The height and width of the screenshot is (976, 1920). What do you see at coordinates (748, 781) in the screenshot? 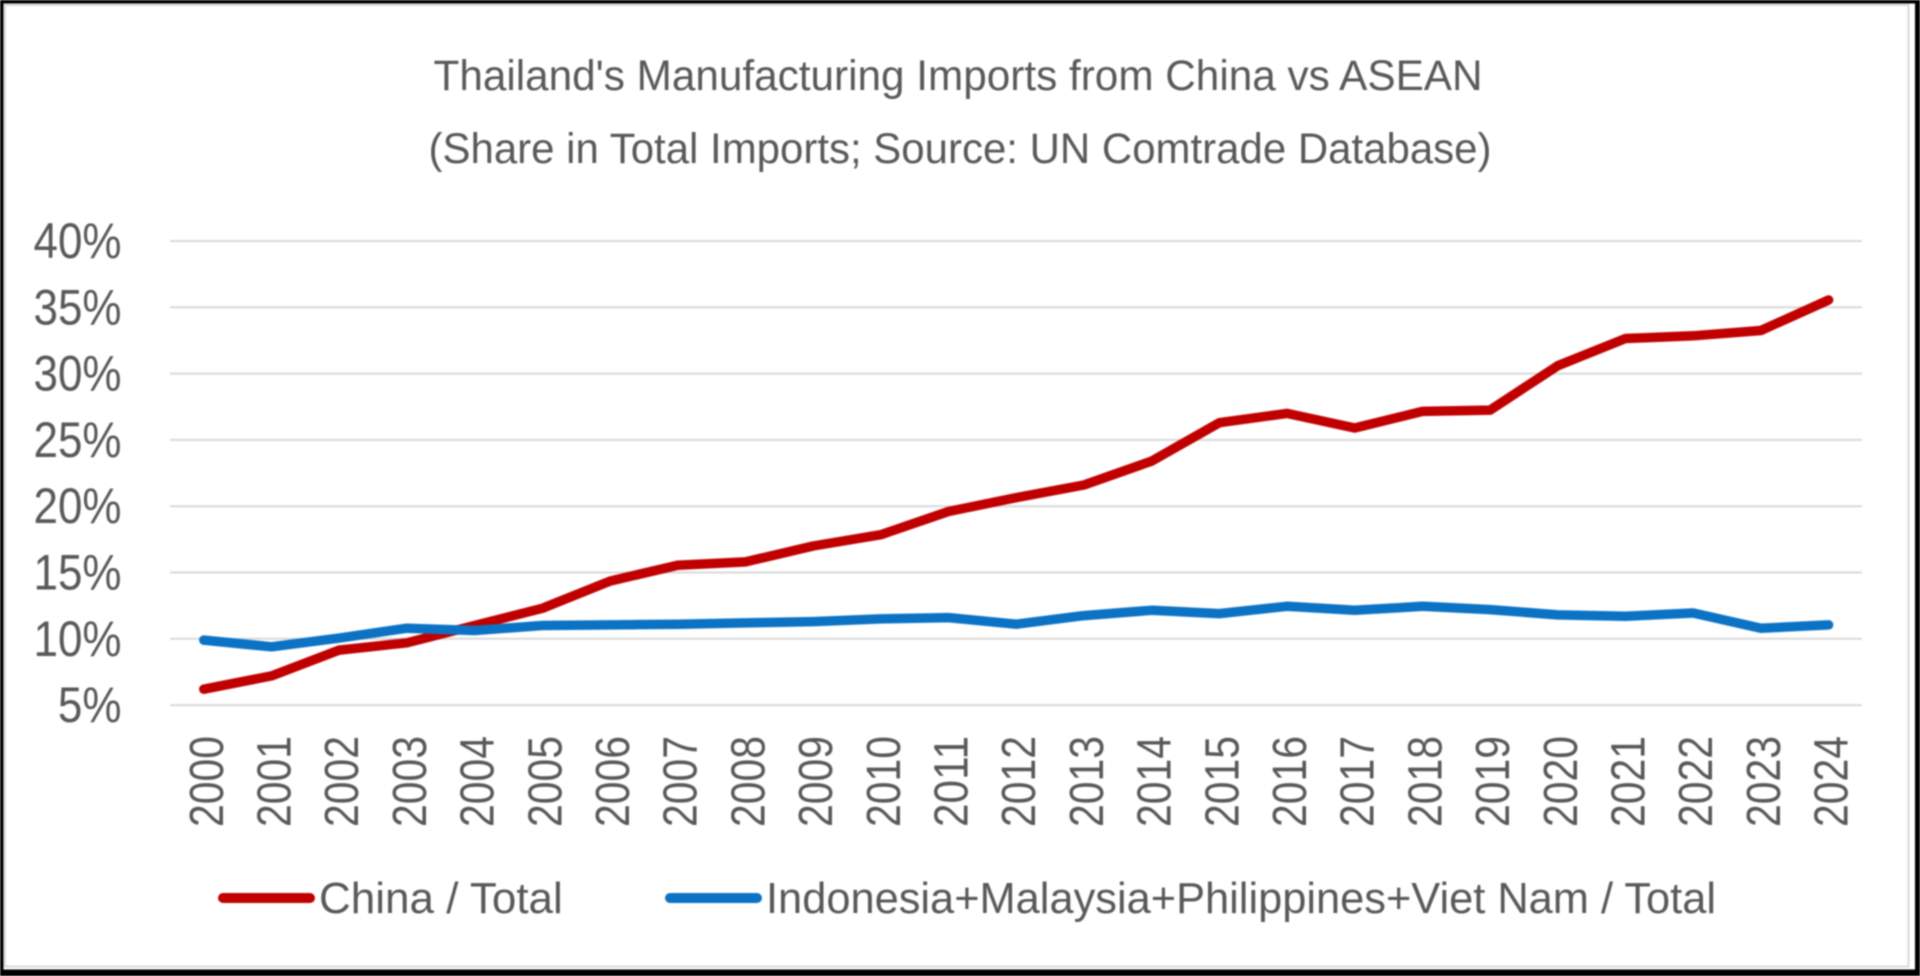
I see `svg-text: 2008` at bounding box center [748, 781].